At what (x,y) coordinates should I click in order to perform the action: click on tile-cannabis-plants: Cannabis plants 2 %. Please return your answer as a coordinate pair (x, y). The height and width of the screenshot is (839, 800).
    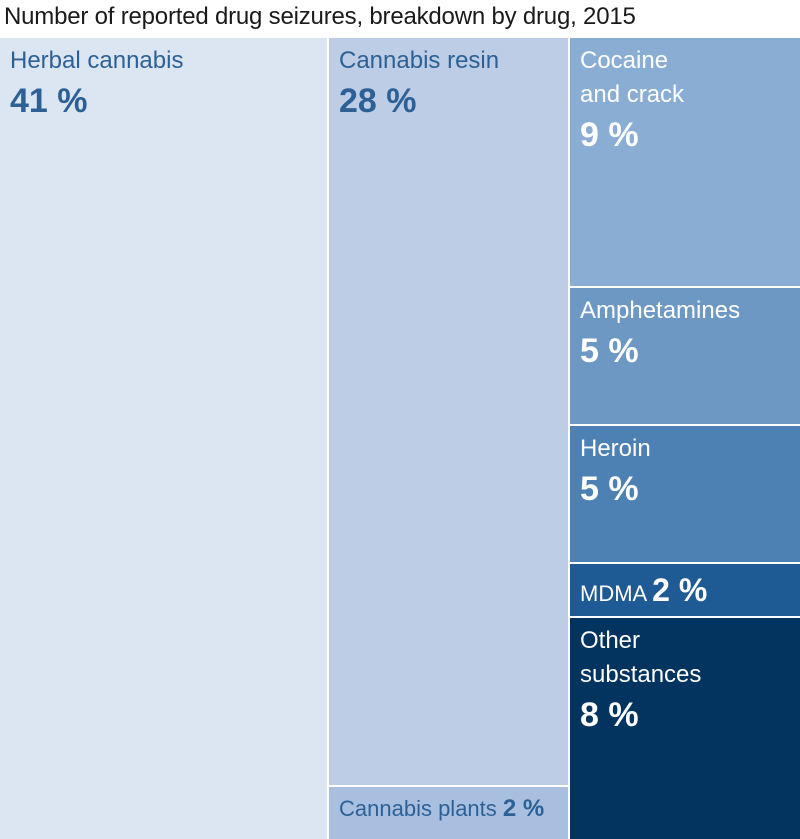
    Looking at the image, I should click on (448, 813).